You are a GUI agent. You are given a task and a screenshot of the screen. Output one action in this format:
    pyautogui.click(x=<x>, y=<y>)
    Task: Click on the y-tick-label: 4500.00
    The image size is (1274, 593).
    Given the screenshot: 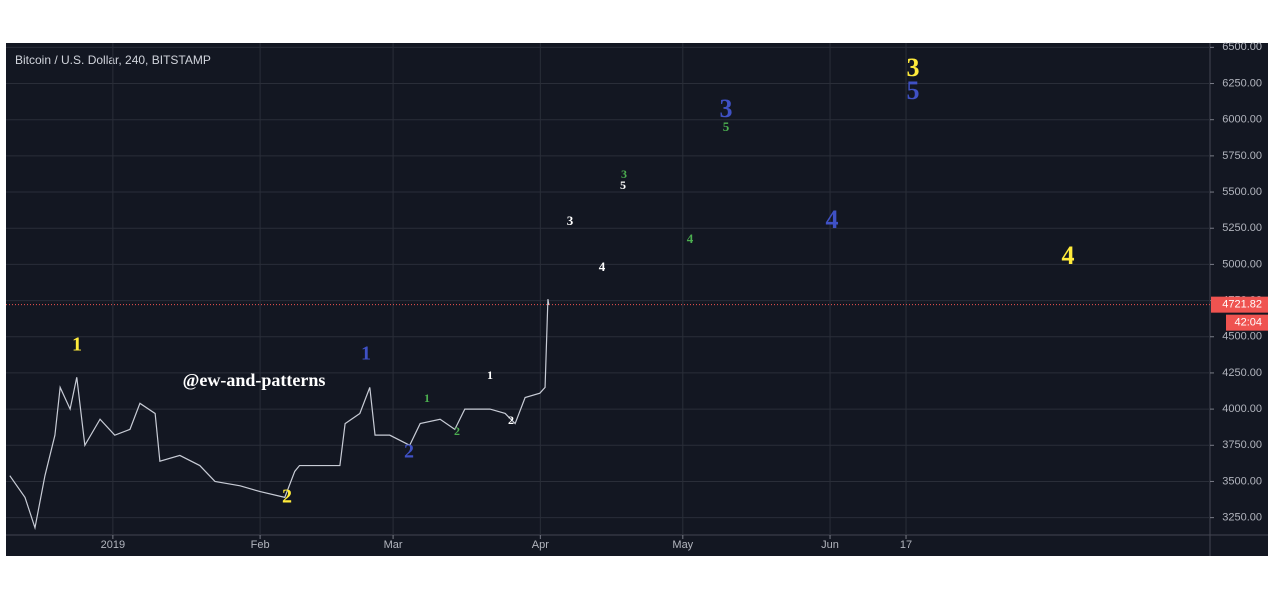 What is the action you would take?
    pyautogui.click(x=1242, y=337)
    